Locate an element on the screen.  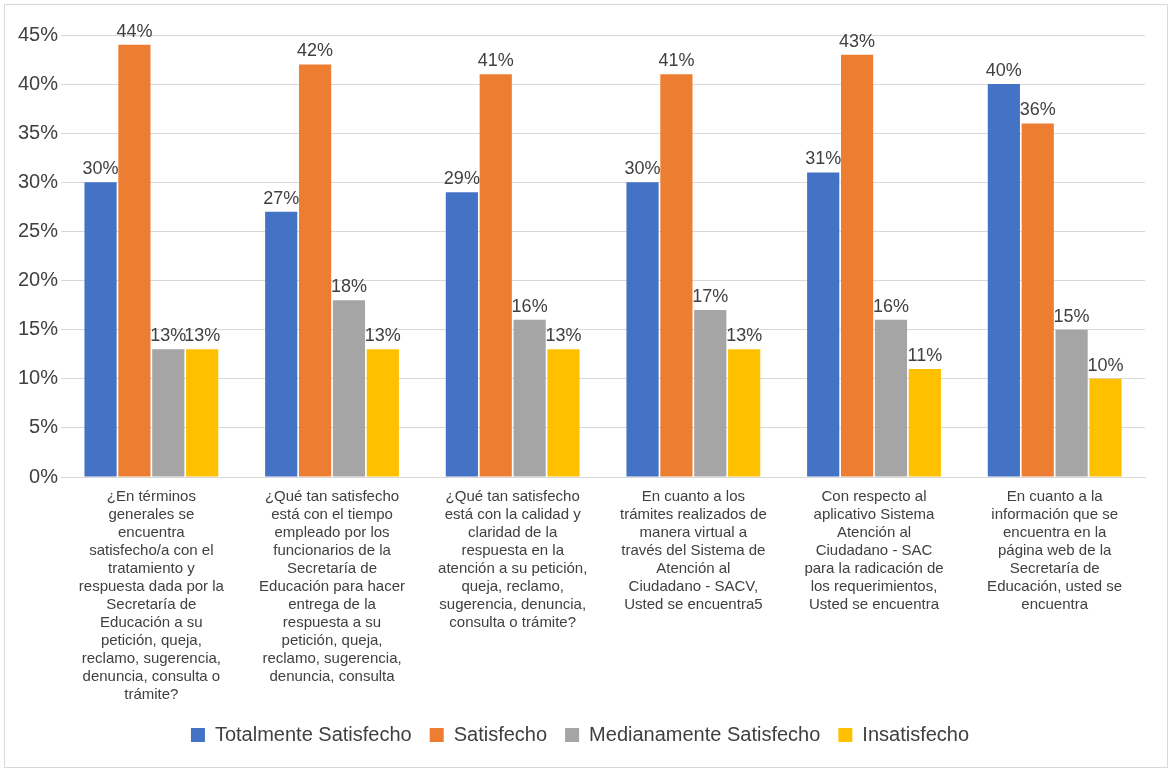
x-tick-label: En cuanto a la información que se encuentra en la página web de la Secretaría de Educación, usted se encuentra is located at coordinates (1055, 550).